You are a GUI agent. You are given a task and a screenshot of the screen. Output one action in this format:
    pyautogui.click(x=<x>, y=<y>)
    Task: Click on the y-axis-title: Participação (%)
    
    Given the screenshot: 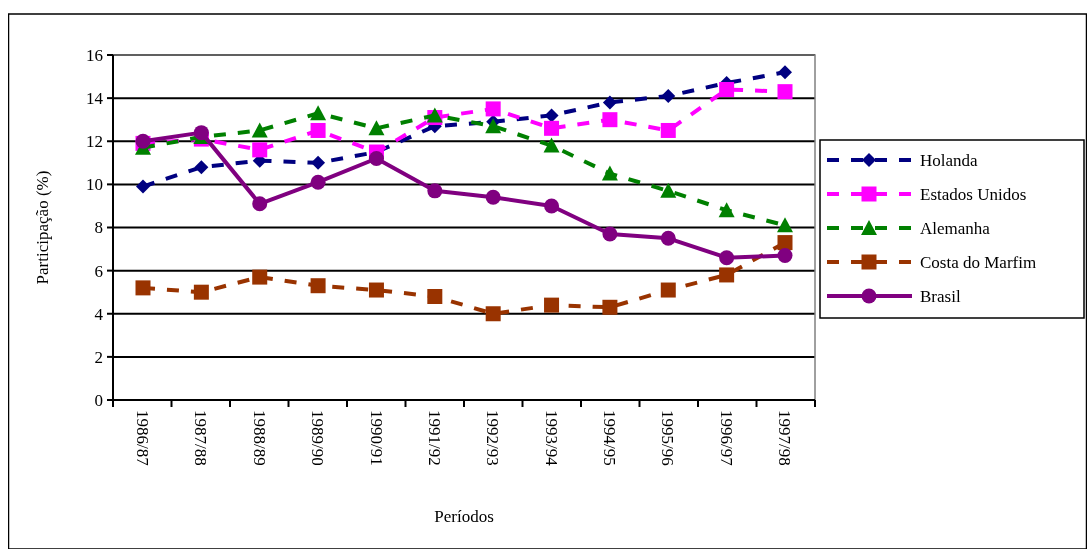 What is the action you would take?
    pyautogui.click(x=42, y=227)
    